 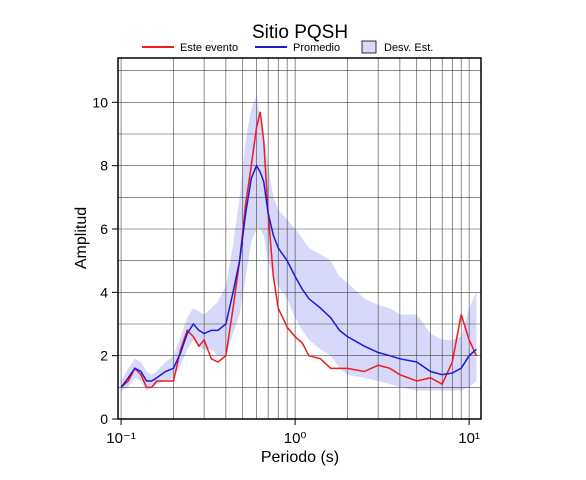 What do you see at coordinates (104, 166) in the screenshot?
I see `y-tick-label: 8` at bounding box center [104, 166].